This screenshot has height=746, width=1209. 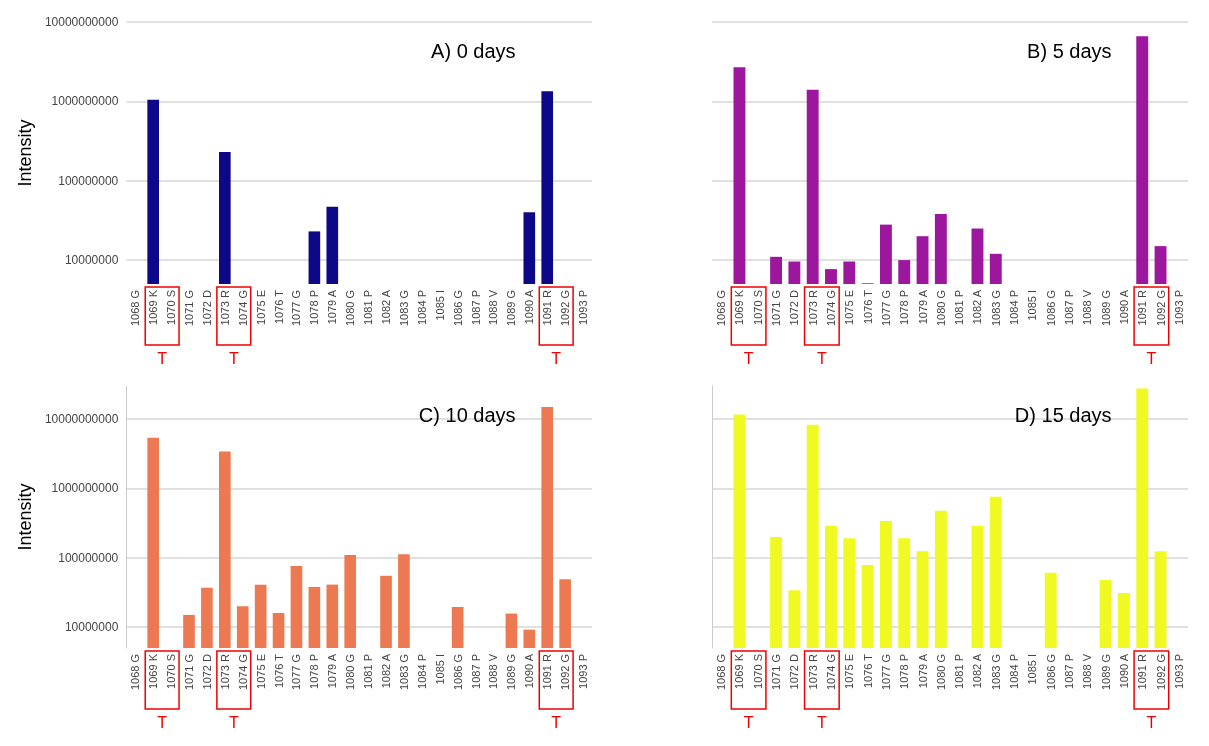 I want to click on text: A) 0 days, so click(x=473, y=51).